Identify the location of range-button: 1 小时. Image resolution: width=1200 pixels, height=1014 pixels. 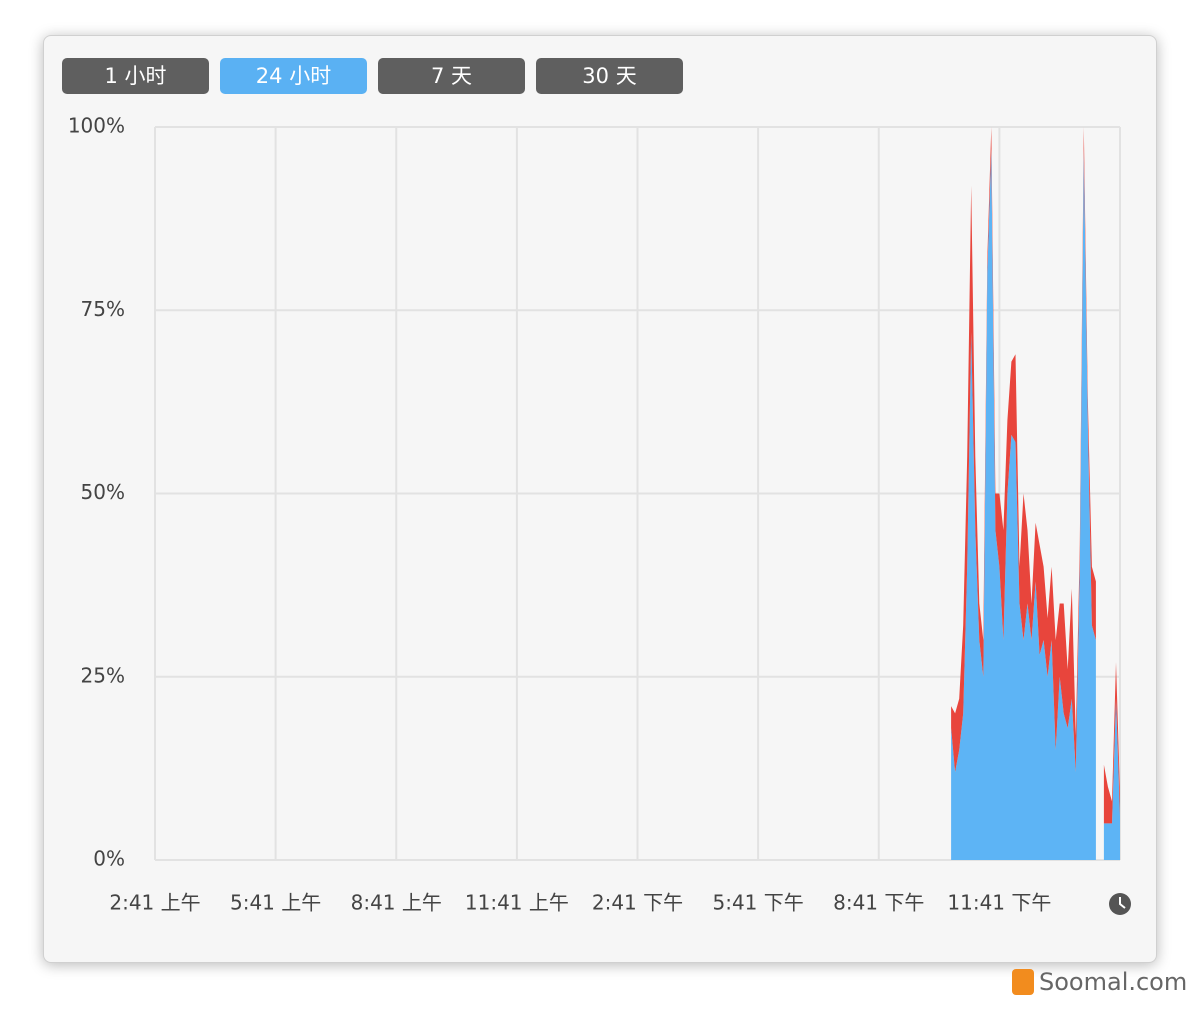
(135, 76).